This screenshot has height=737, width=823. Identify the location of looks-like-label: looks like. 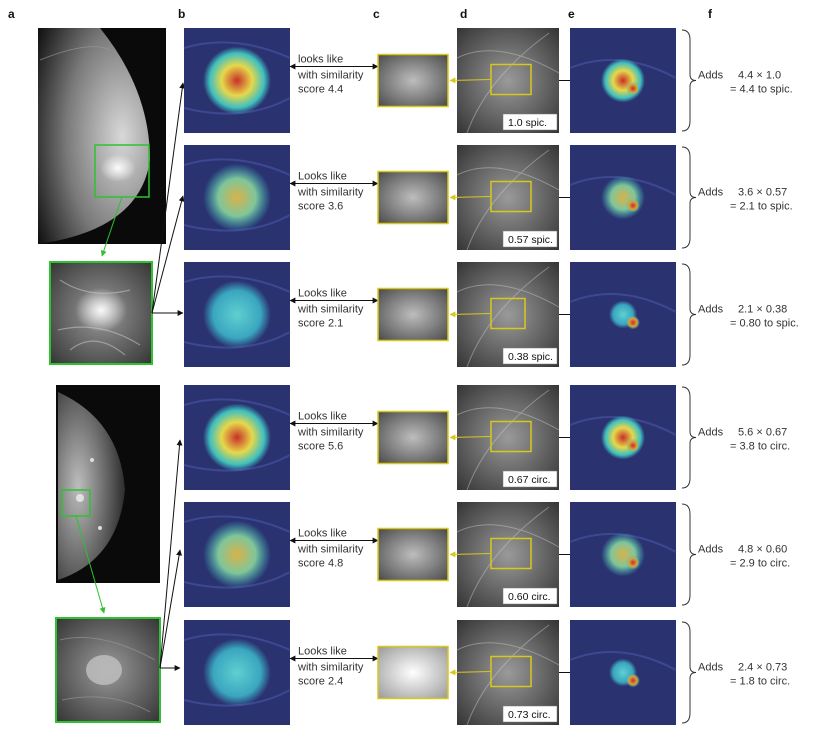
(320, 60).